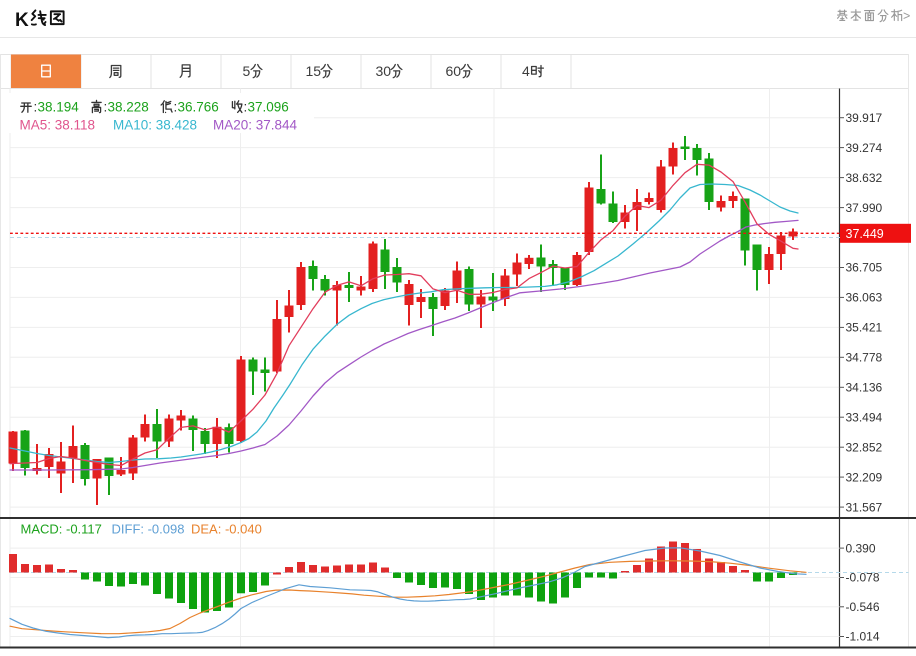 The image size is (916, 656). What do you see at coordinates (59, 107) in the screenshot?
I see `svg-text: 38.194` at bounding box center [59, 107].